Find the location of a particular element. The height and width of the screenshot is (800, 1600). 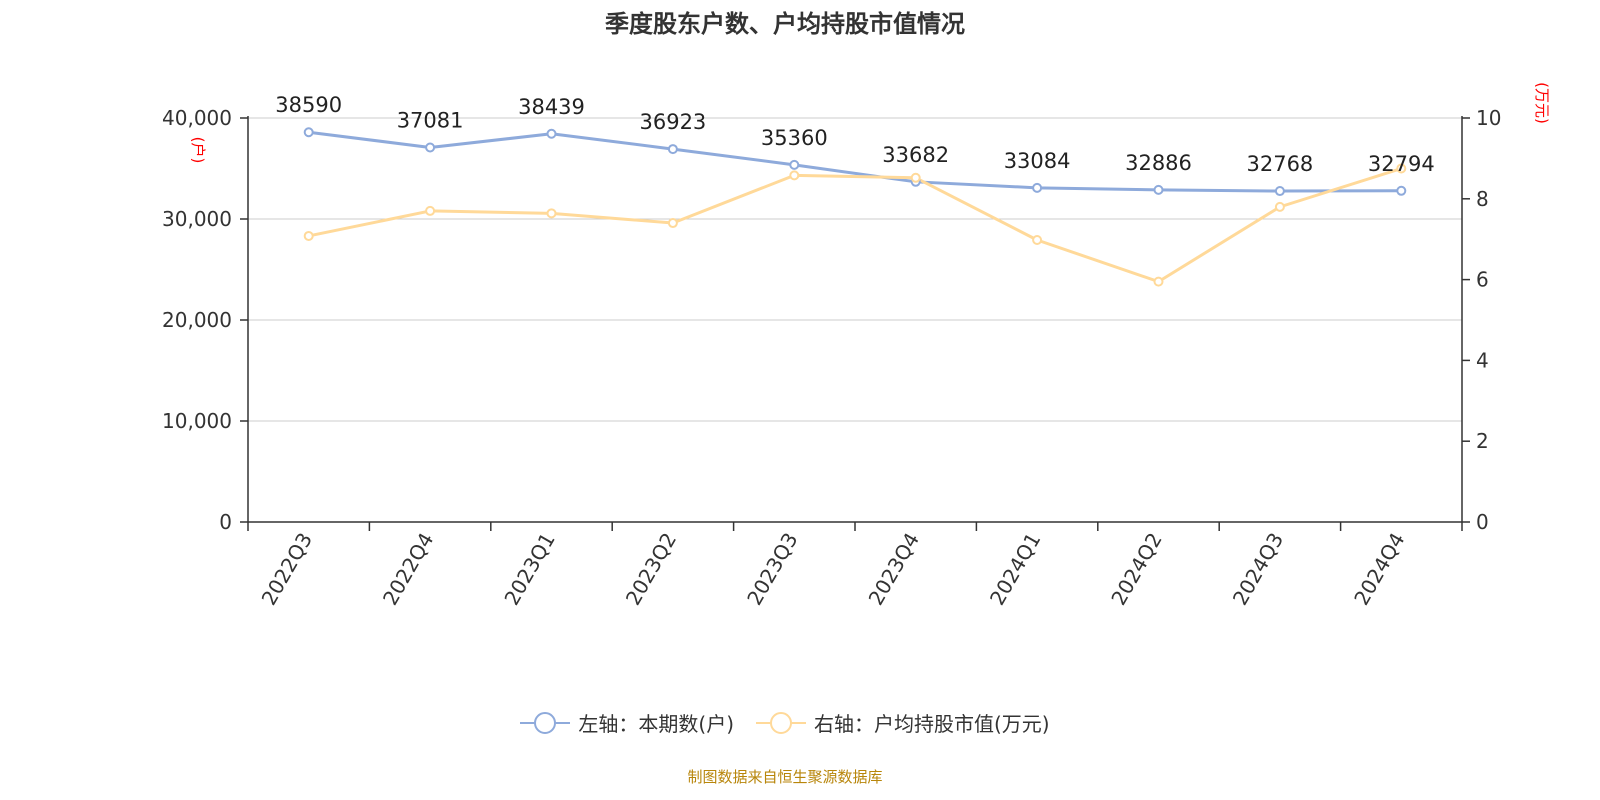

legend-item-market-value: 右轴：户均持股市值(万元) is located at coordinates (903, 722).